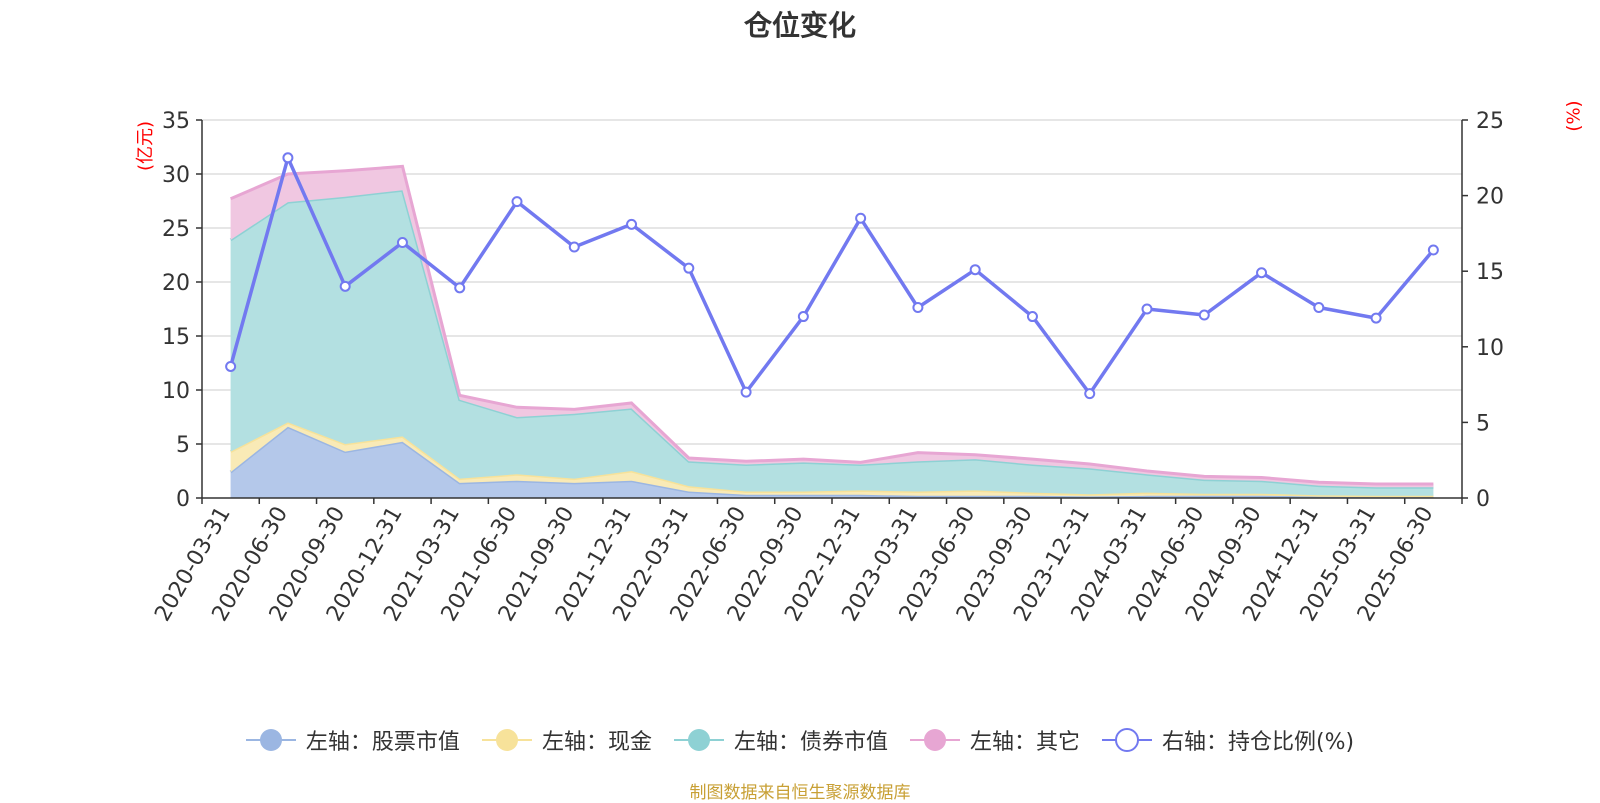  What do you see at coordinates (183, 499) in the screenshot?
I see `left-axis-tick-label: 0` at bounding box center [183, 499].